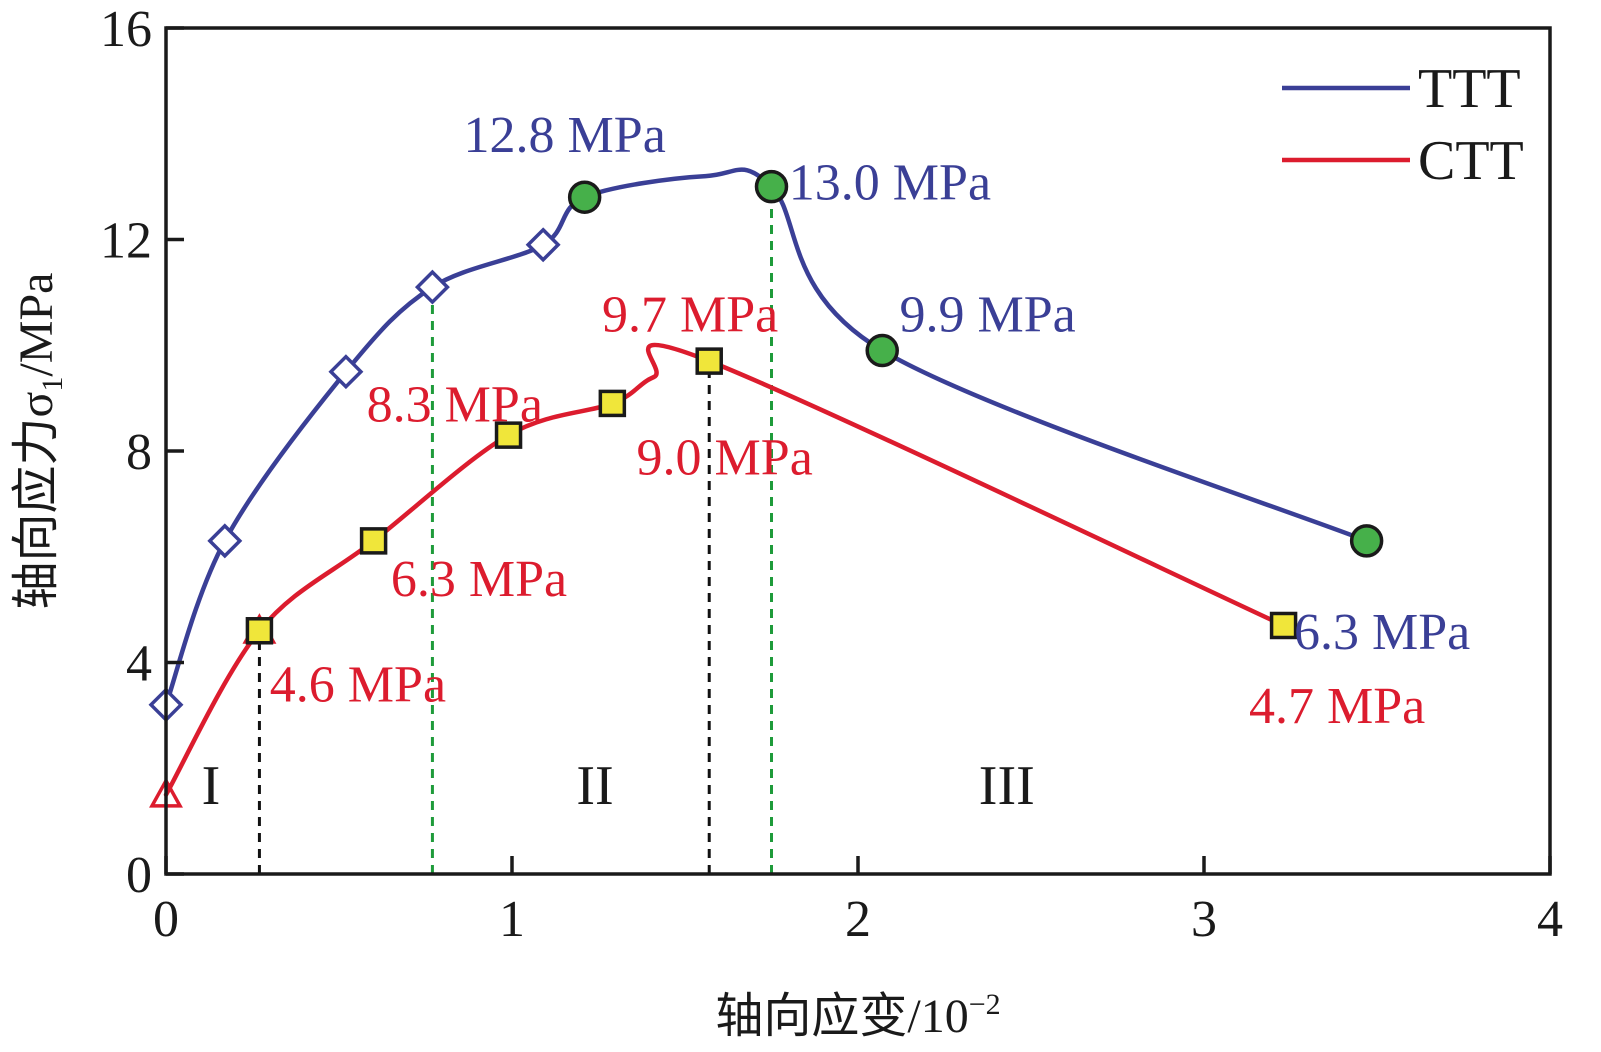 This screenshot has height=1052, width=1601. I want to click on legend-label-ttt: TTT, so click(1469, 89).